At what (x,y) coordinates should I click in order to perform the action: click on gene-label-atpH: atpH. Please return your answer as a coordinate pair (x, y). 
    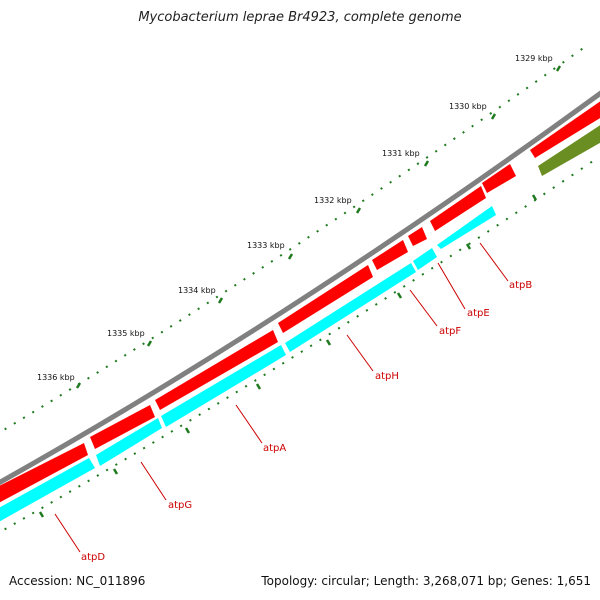
    Looking at the image, I should click on (387, 376).